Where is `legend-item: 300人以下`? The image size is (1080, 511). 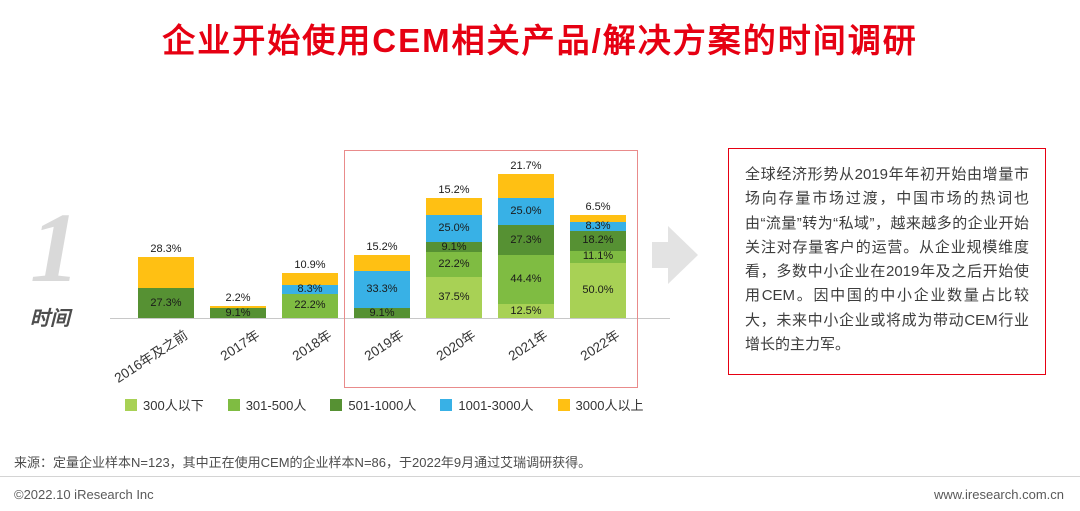 legend-item: 300人以下 is located at coordinates (164, 404).